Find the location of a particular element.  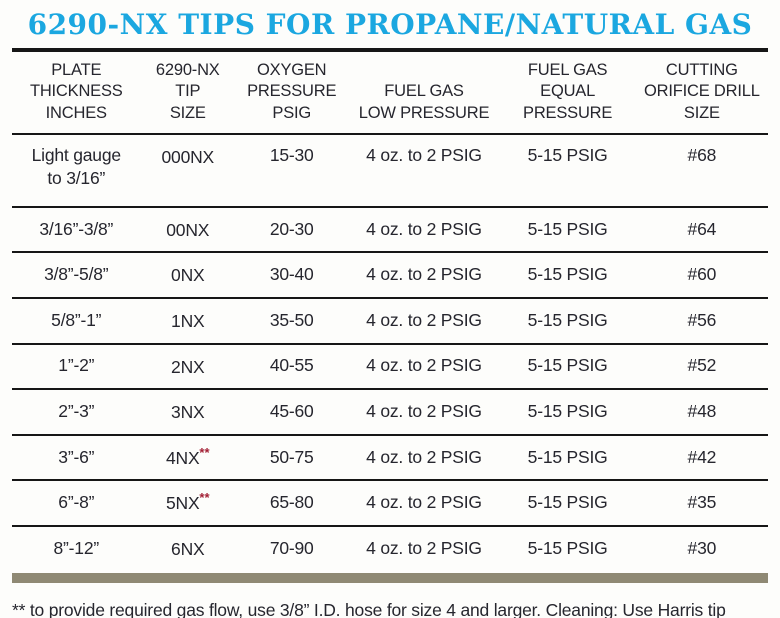

cell-drill-size: #60 is located at coordinates (701, 275).